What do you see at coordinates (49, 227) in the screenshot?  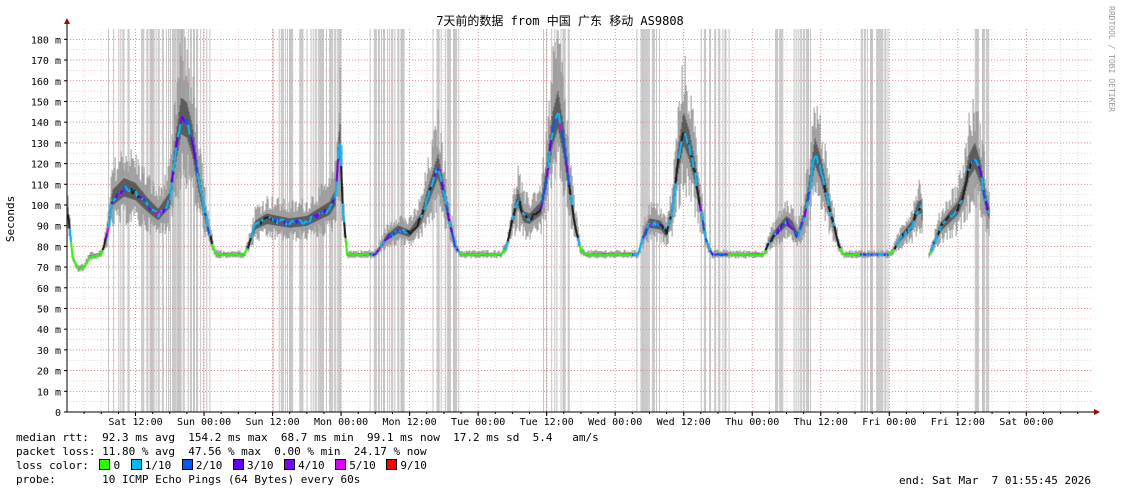 I see `y-tick-label: 90 m` at bounding box center [49, 227].